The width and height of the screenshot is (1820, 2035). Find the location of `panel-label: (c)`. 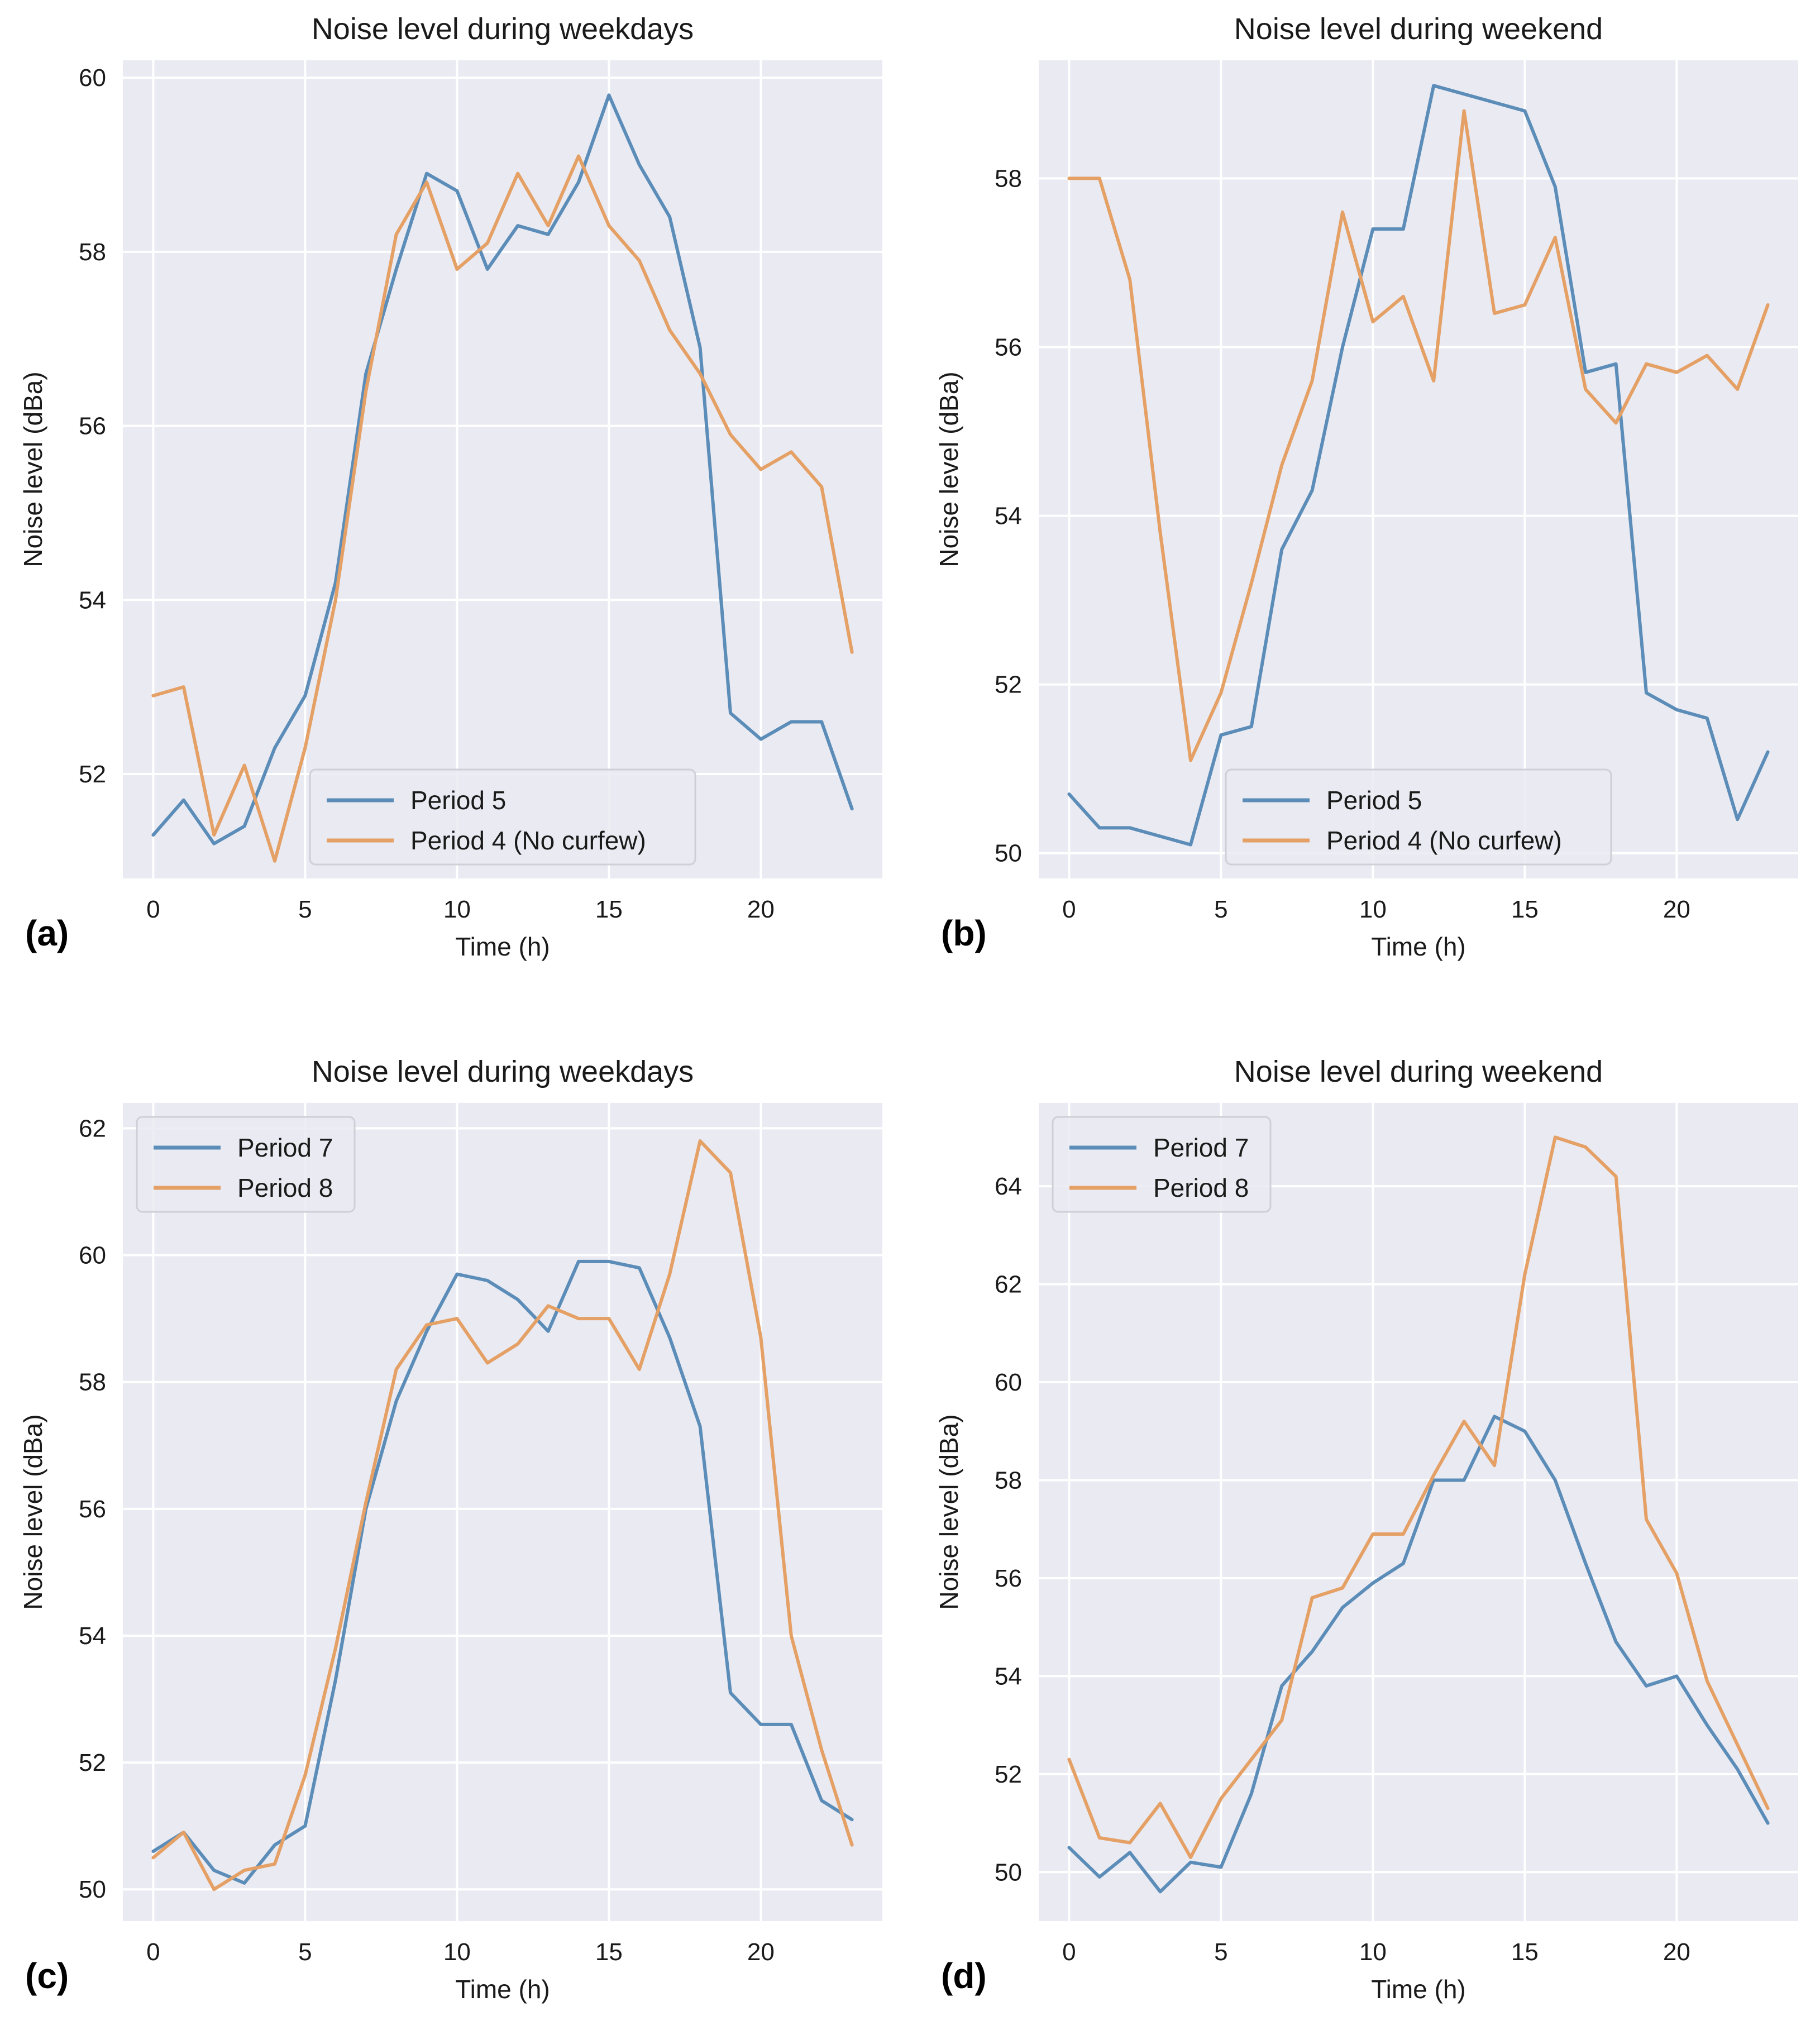

panel-label: (c) is located at coordinates (47, 1976).